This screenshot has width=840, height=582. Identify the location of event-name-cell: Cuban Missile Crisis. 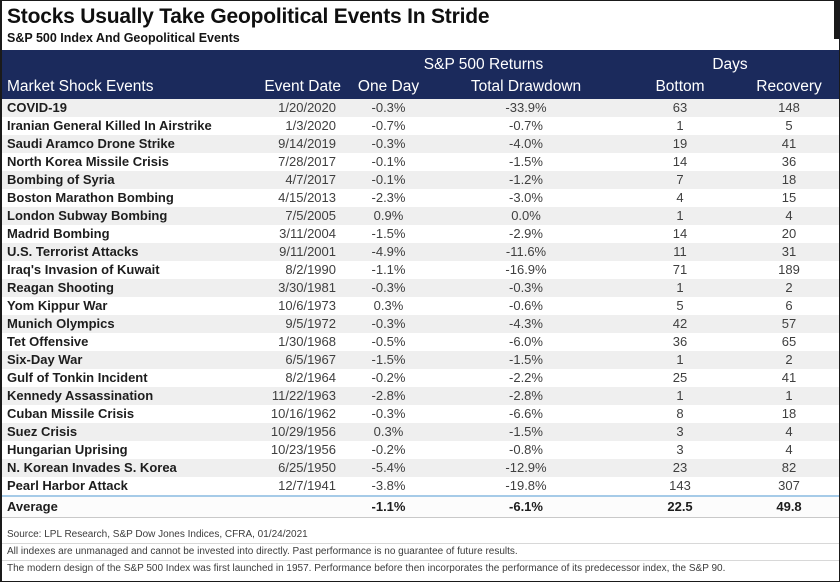
(71, 413).